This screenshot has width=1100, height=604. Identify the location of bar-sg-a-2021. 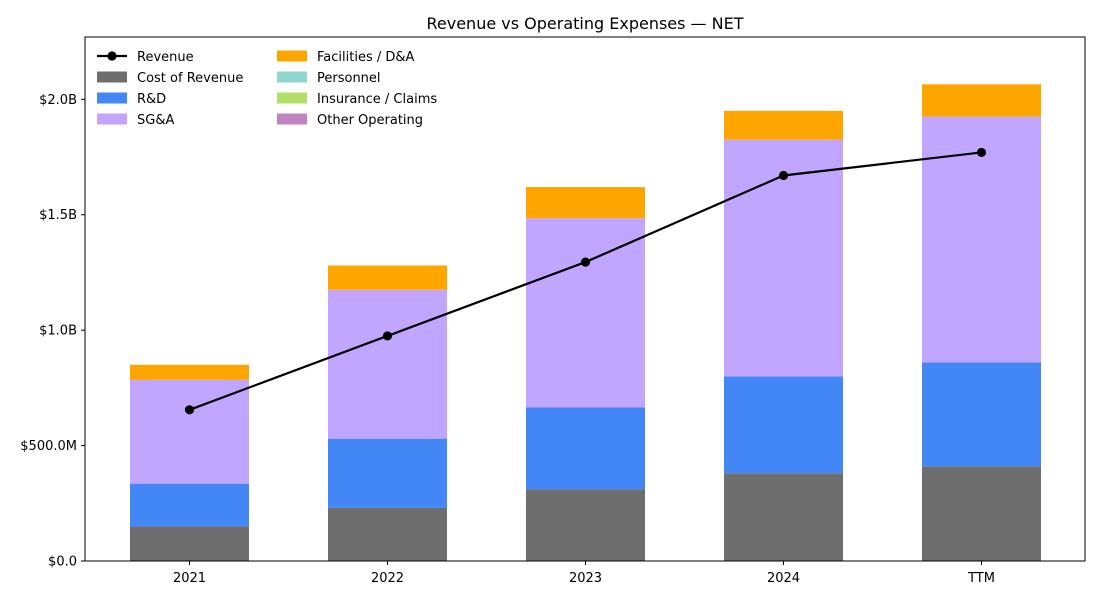
(189, 431).